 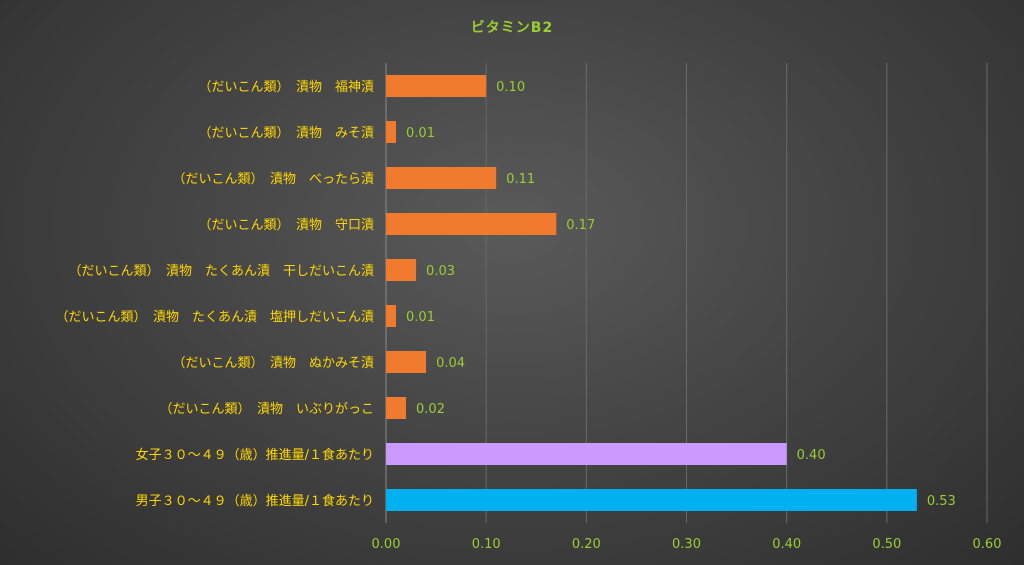 I want to click on x-tick-label: 0.60, so click(x=987, y=544).